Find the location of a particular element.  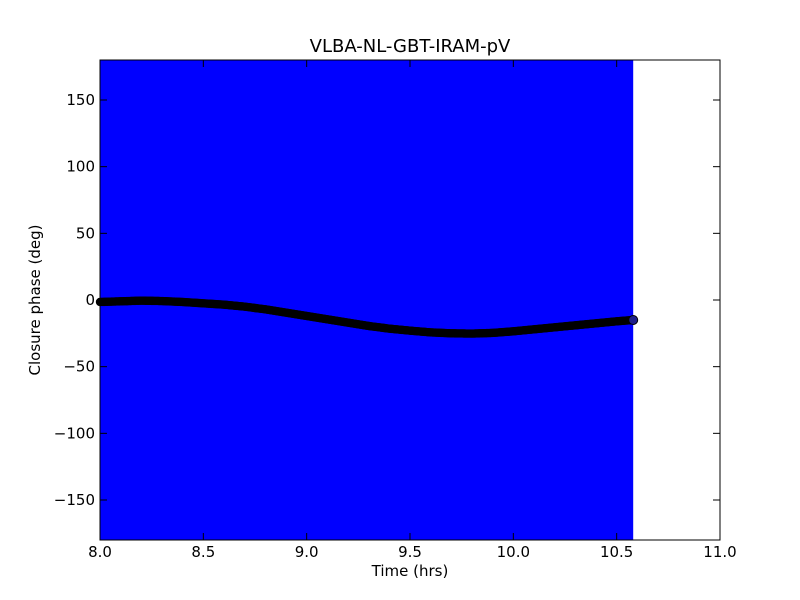

y-tick-label: 0 is located at coordinates (90, 300).